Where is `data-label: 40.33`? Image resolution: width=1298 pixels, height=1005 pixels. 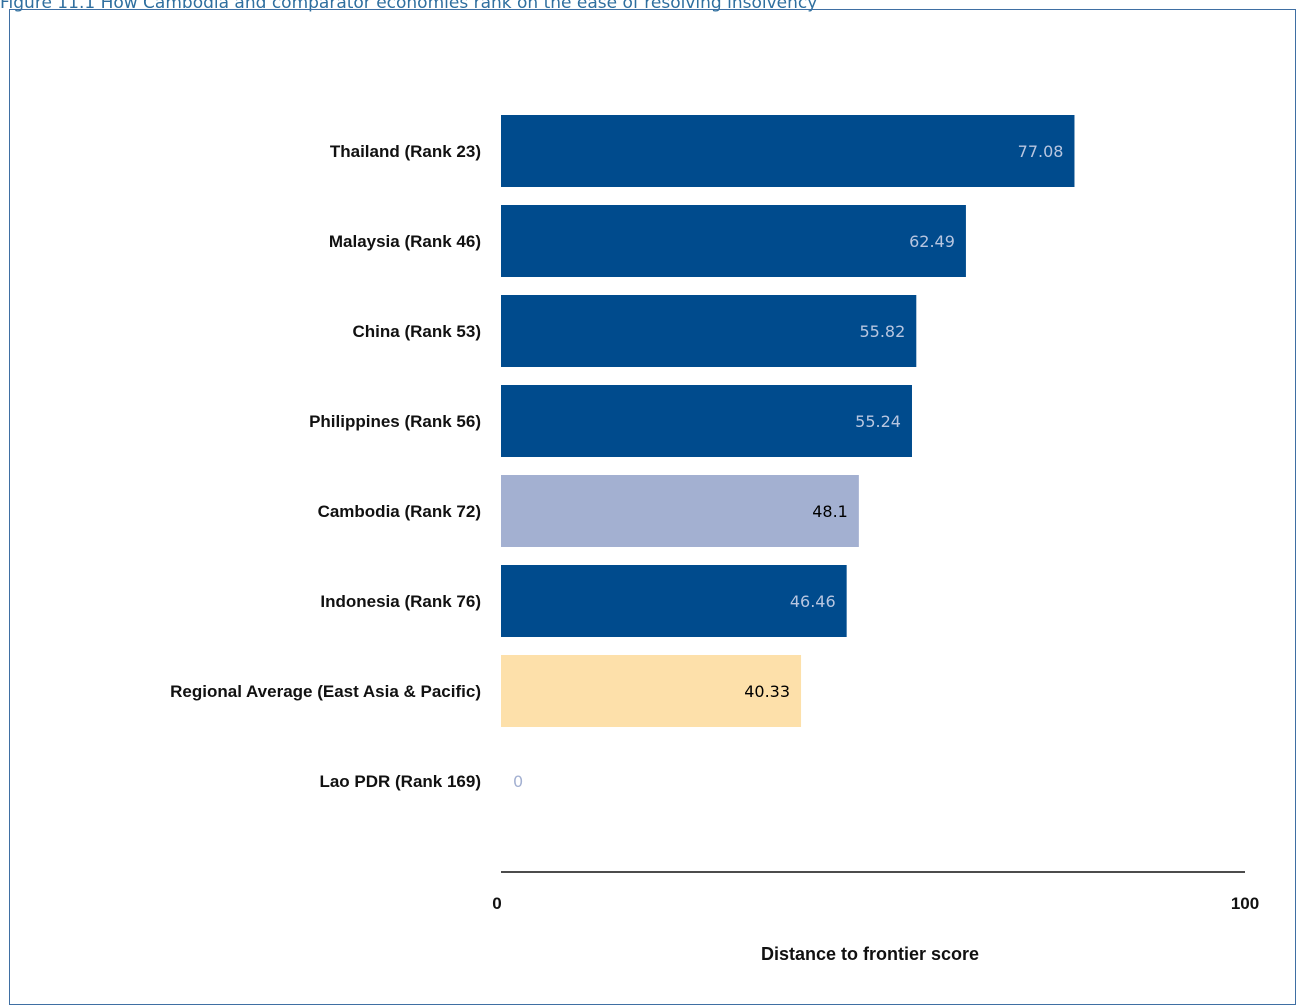
data-label: 40.33 is located at coordinates (767, 691).